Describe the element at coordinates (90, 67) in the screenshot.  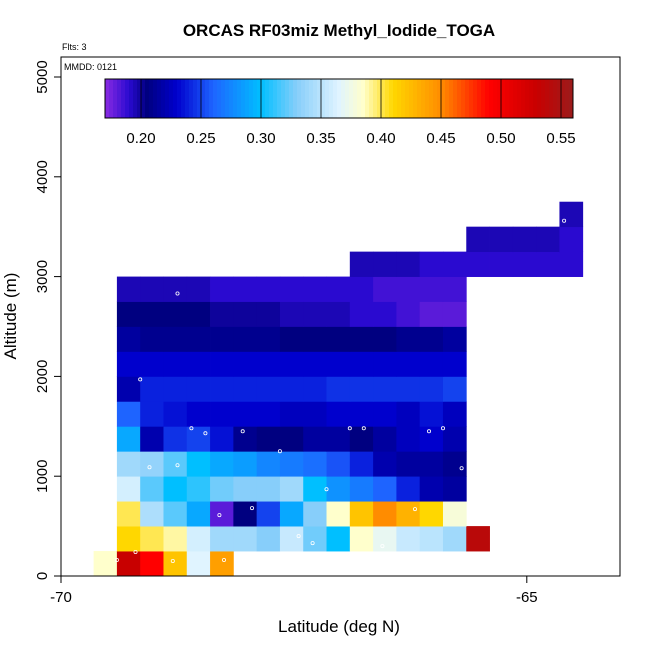
I see `mmdd-label: MMDD: 0121` at that location.